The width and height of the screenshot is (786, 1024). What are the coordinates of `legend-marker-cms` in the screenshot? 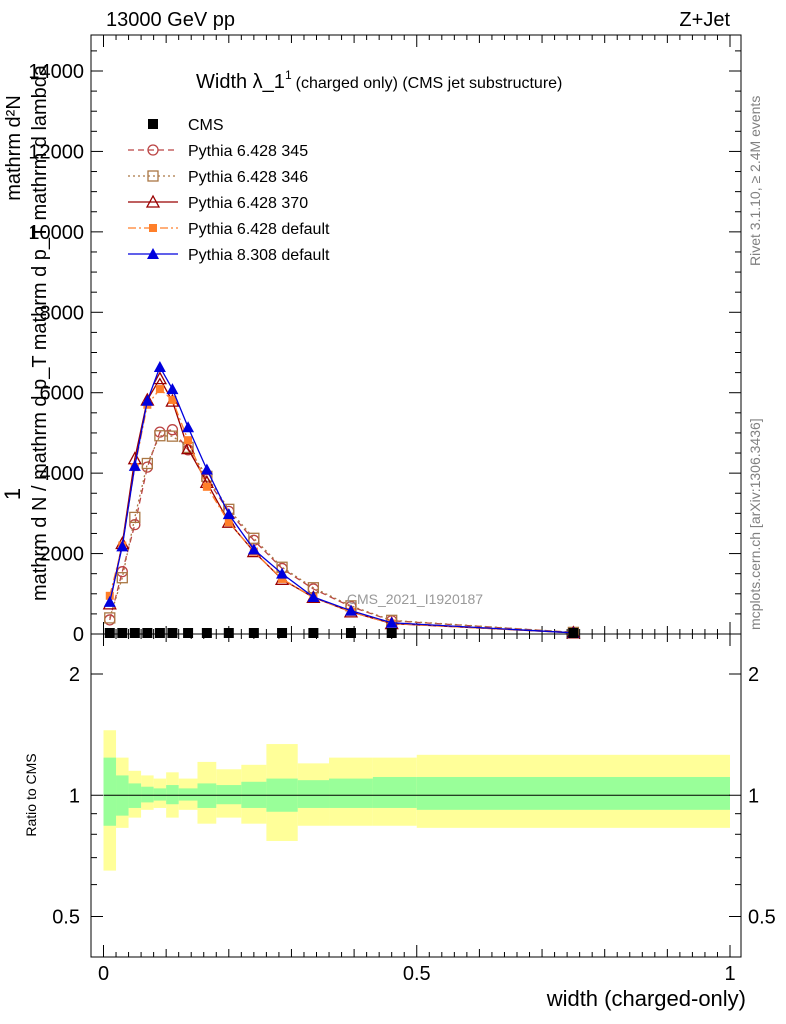 It's located at (153, 124).